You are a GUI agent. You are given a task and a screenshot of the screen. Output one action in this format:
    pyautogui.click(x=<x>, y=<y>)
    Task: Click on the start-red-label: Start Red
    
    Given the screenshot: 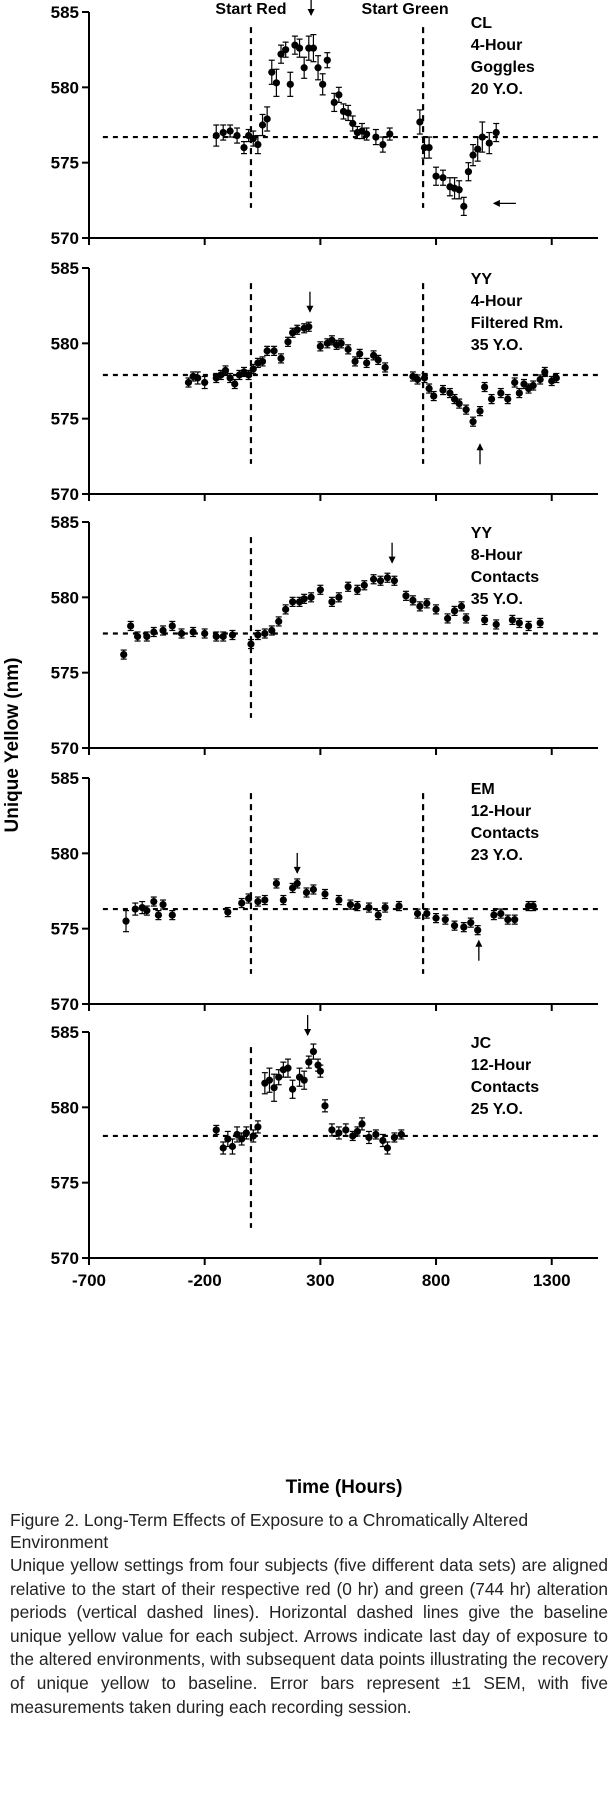 What is the action you would take?
    pyautogui.click(x=250, y=9)
    